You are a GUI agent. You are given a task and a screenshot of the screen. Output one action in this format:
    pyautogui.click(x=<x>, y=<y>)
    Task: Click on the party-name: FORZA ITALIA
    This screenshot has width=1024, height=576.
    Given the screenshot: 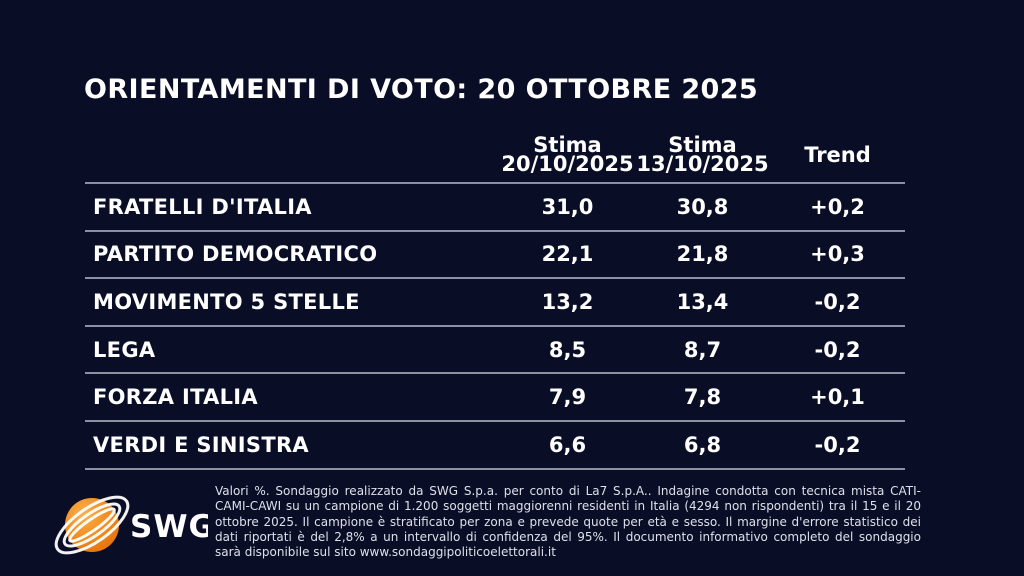 What is the action you would take?
    pyautogui.click(x=175, y=397)
    